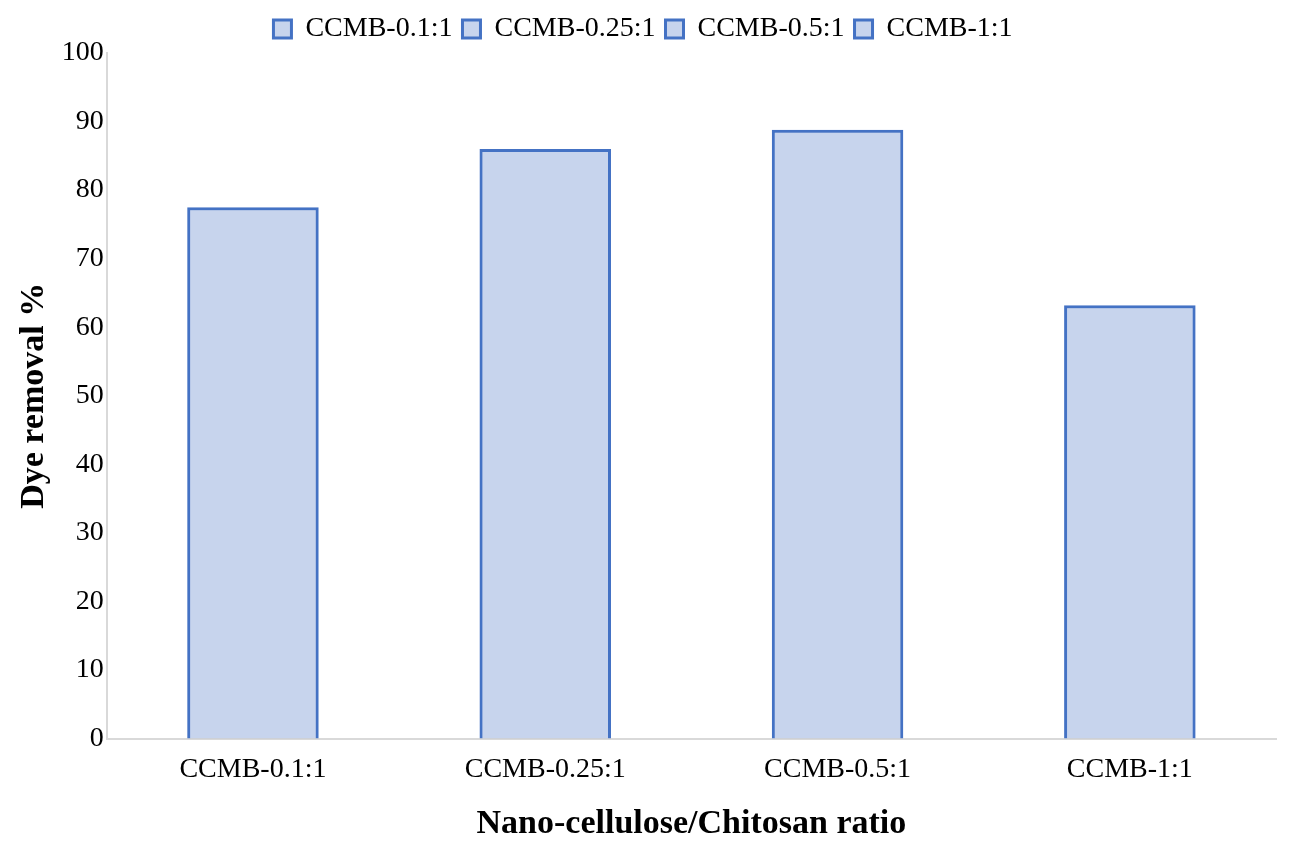  Describe the element at coordinates (89, 531) in the screenshot. I see `y-tick-label: 30` at that location.